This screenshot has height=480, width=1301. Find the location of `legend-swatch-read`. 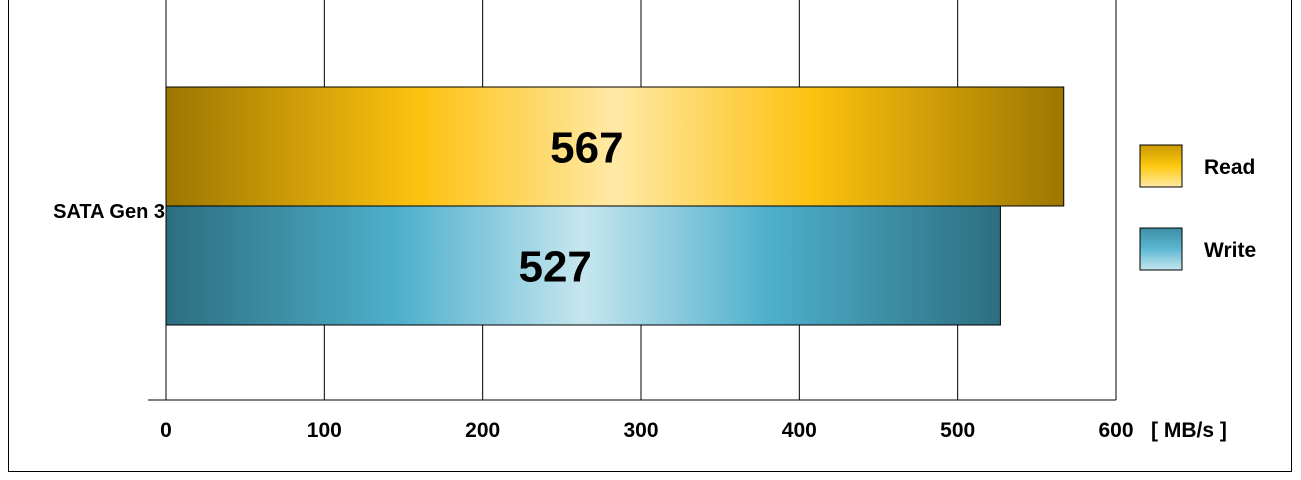

legend-swatch-read is located at coordinates (1161, 166).